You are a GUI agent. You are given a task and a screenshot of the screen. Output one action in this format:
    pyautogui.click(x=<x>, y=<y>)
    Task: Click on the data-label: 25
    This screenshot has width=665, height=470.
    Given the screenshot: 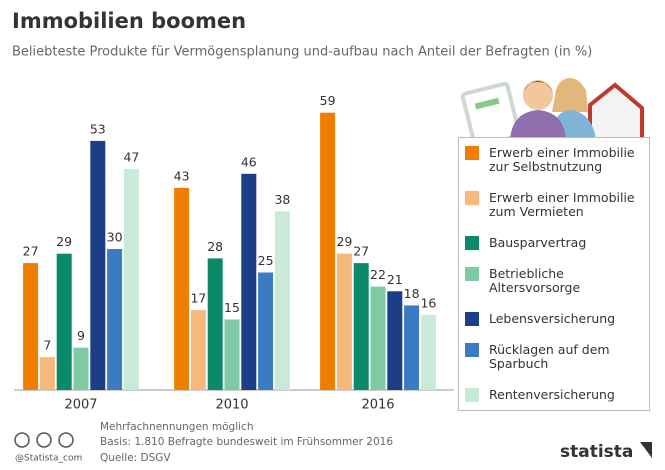 What is the action you would take?
    pyautogui.click(x=266, y=260)
    